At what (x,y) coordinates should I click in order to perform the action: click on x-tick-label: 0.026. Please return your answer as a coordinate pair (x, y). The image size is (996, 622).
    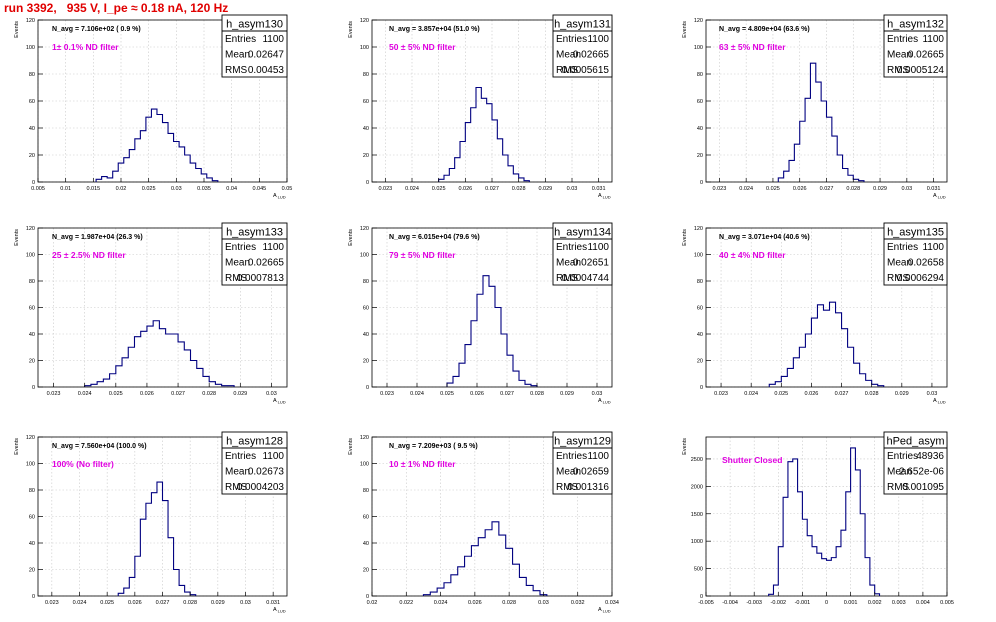
    Looking at the image, I should click on (477, 394).